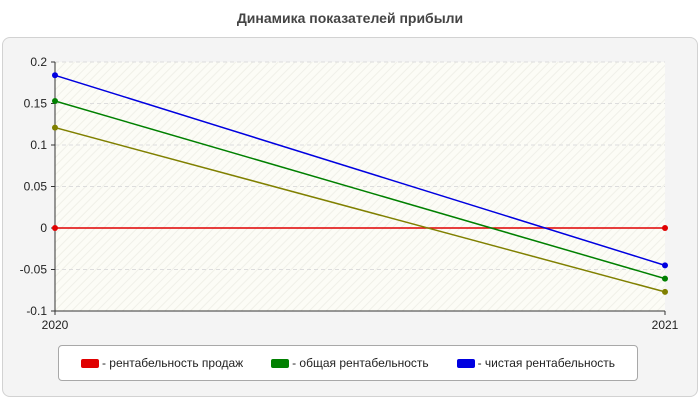  I want to click on legend-label: - общая рентабельность, so click(360, 363).